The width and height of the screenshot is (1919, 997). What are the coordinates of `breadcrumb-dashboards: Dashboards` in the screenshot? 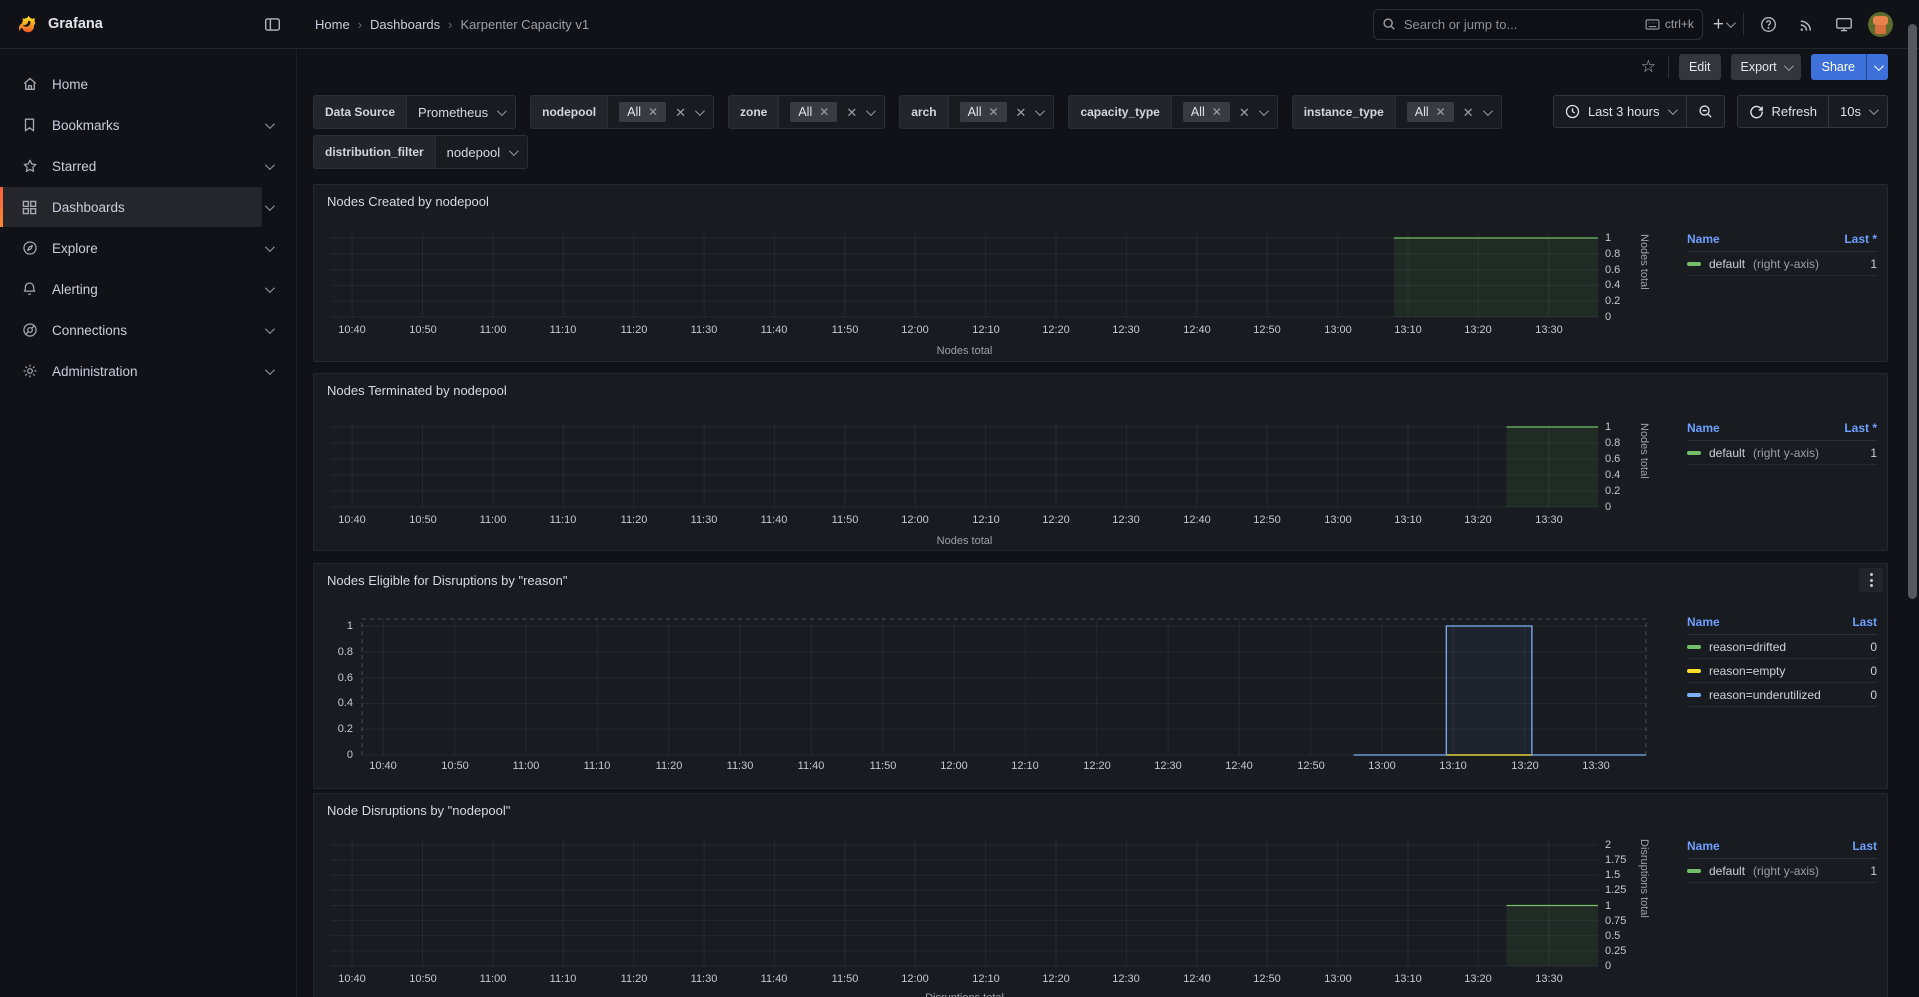 It's located at (405, 24).